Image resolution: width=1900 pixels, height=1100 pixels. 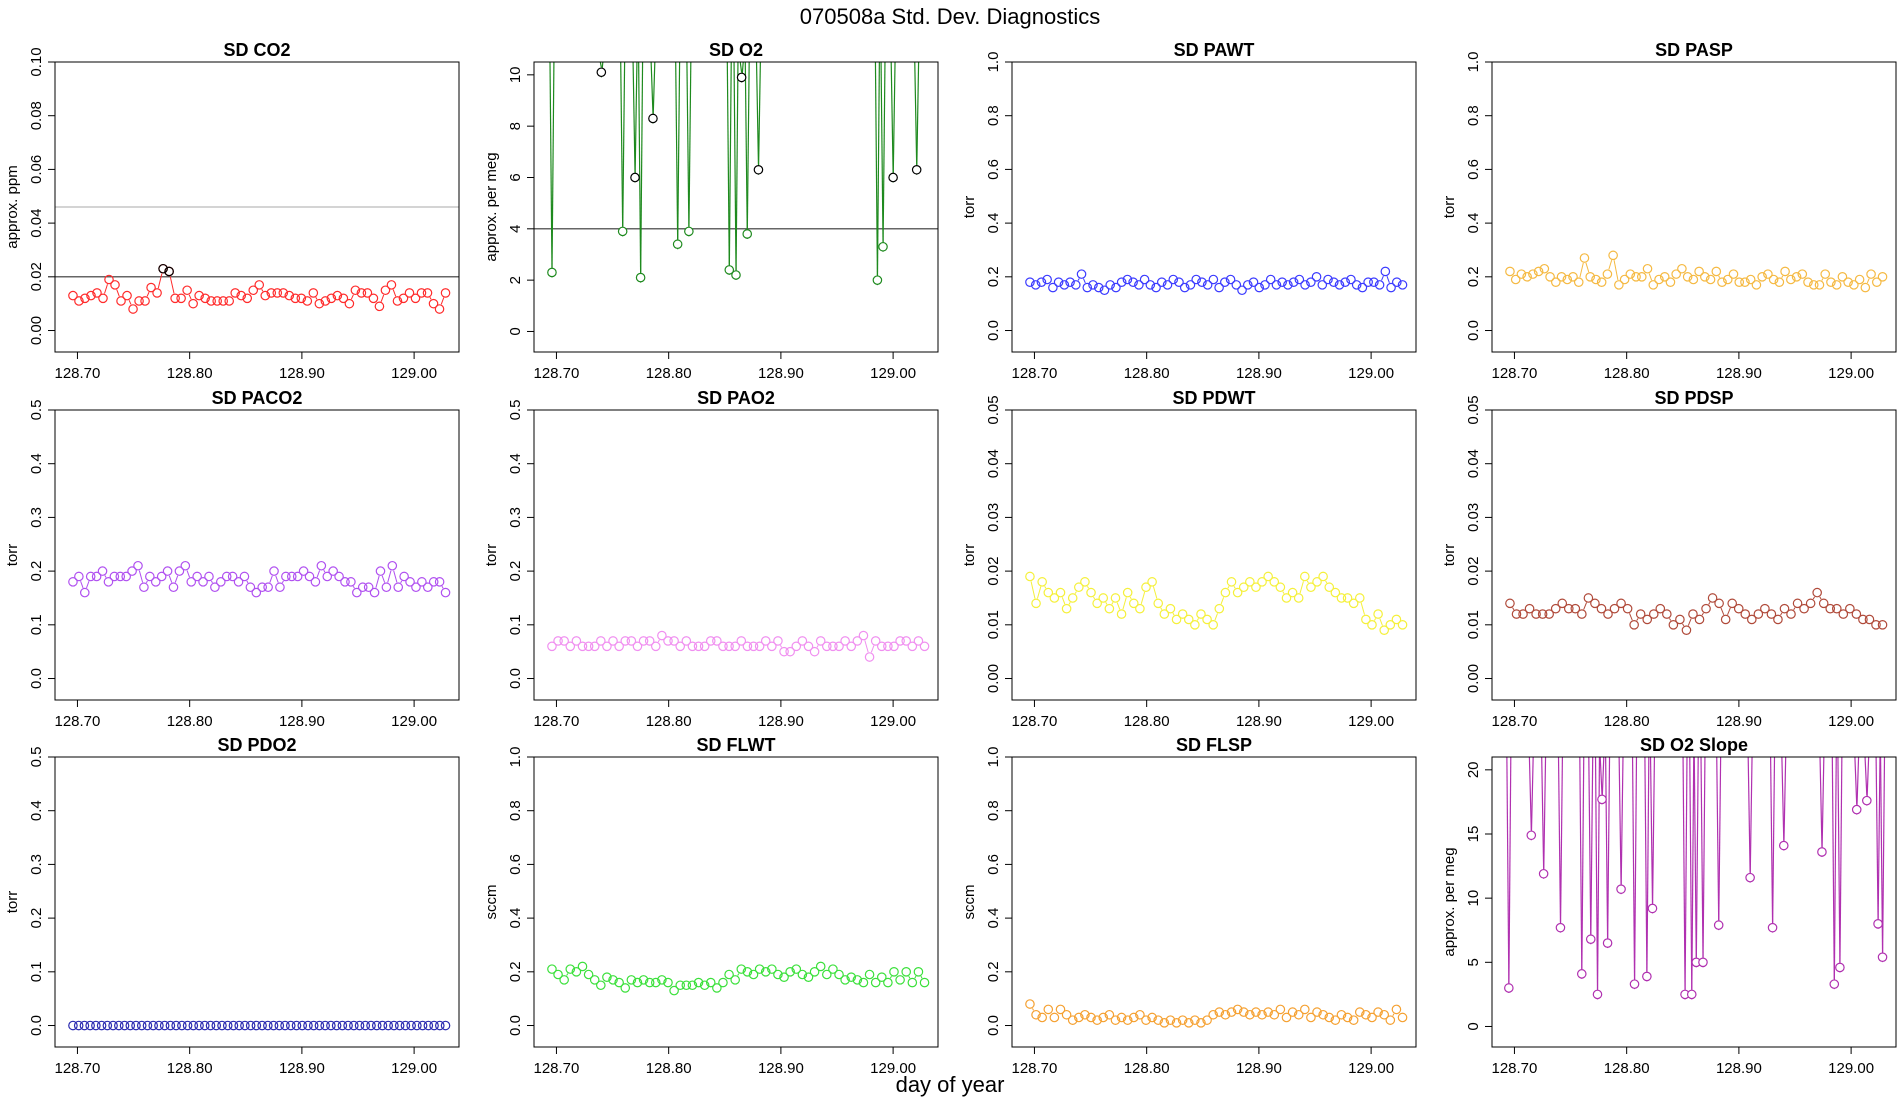 I want to click on y-tick-label: 1.0, so click(x=1473, y=62).